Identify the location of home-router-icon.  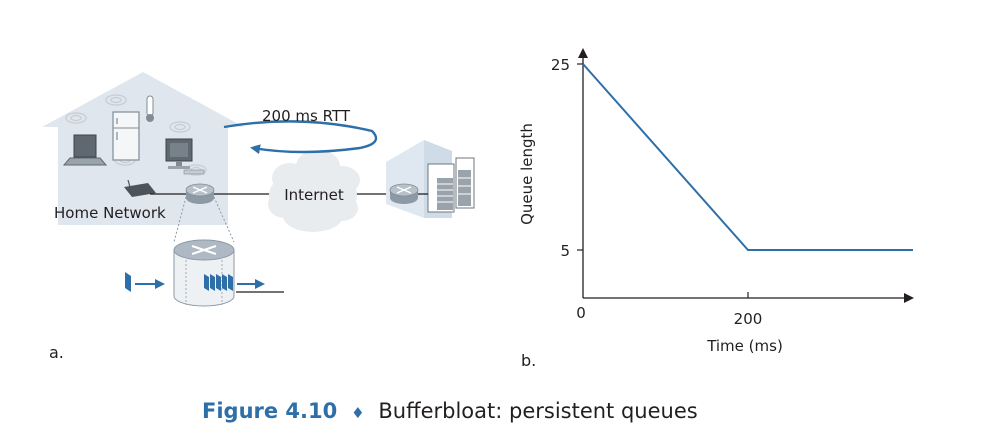
(200, 193).